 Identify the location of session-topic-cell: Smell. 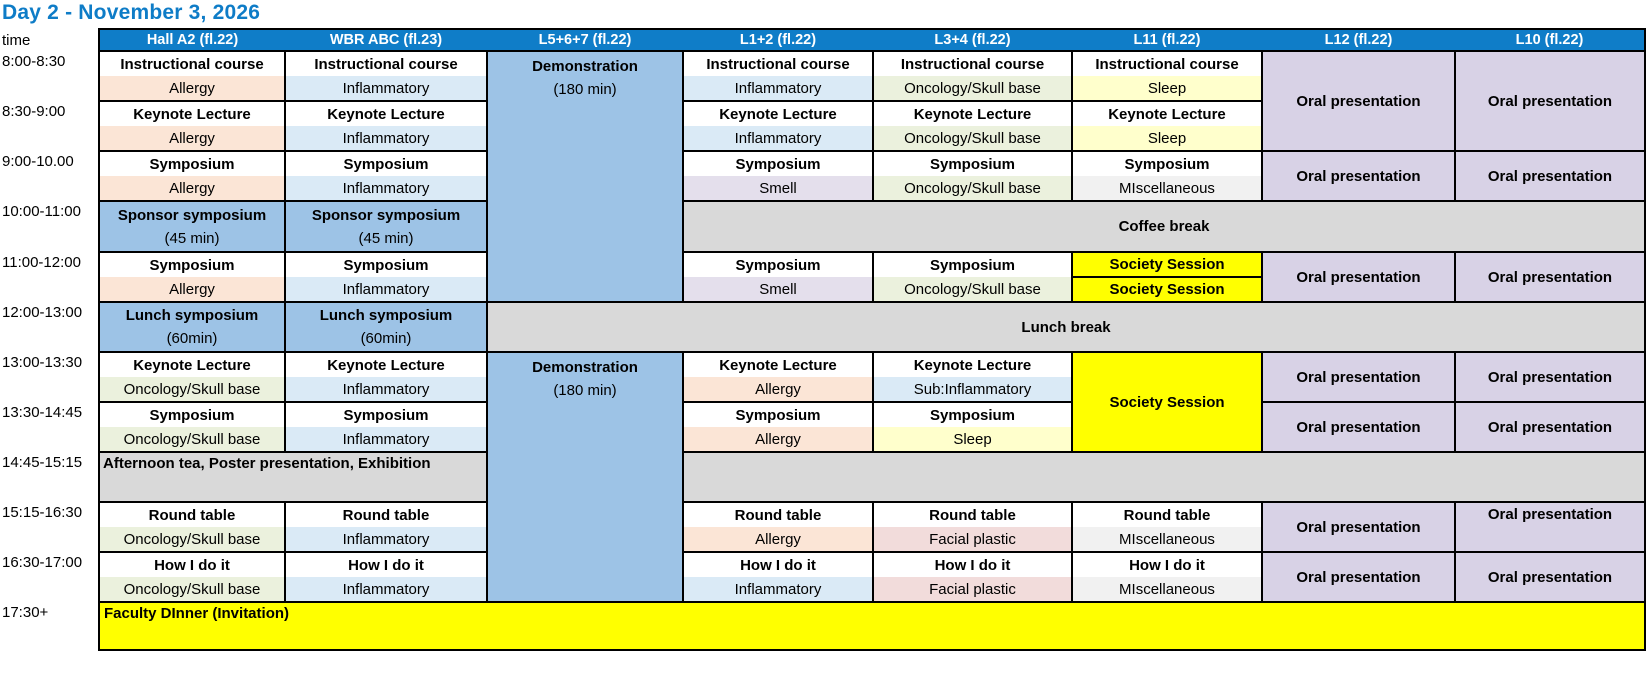
(778, 189).